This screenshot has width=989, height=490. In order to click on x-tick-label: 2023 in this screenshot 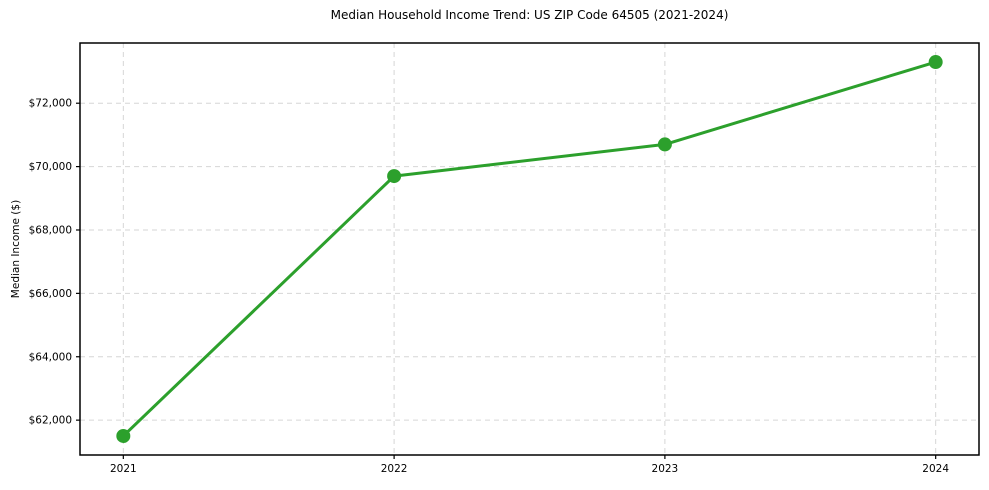, I will do `click(665, 469)`.